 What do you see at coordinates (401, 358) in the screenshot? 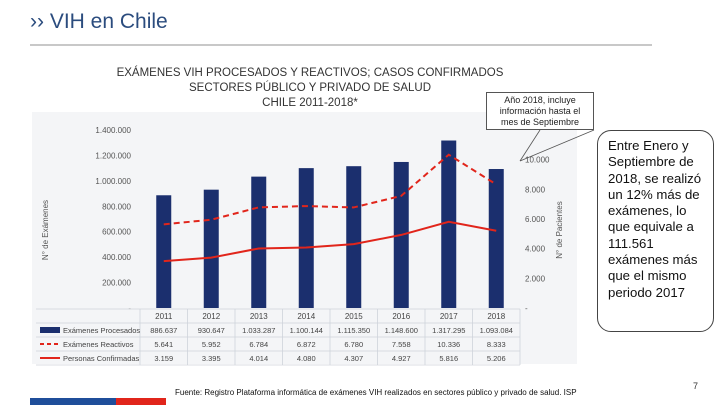
I see `data-label: 4.927` at bounding box center [401, 358].